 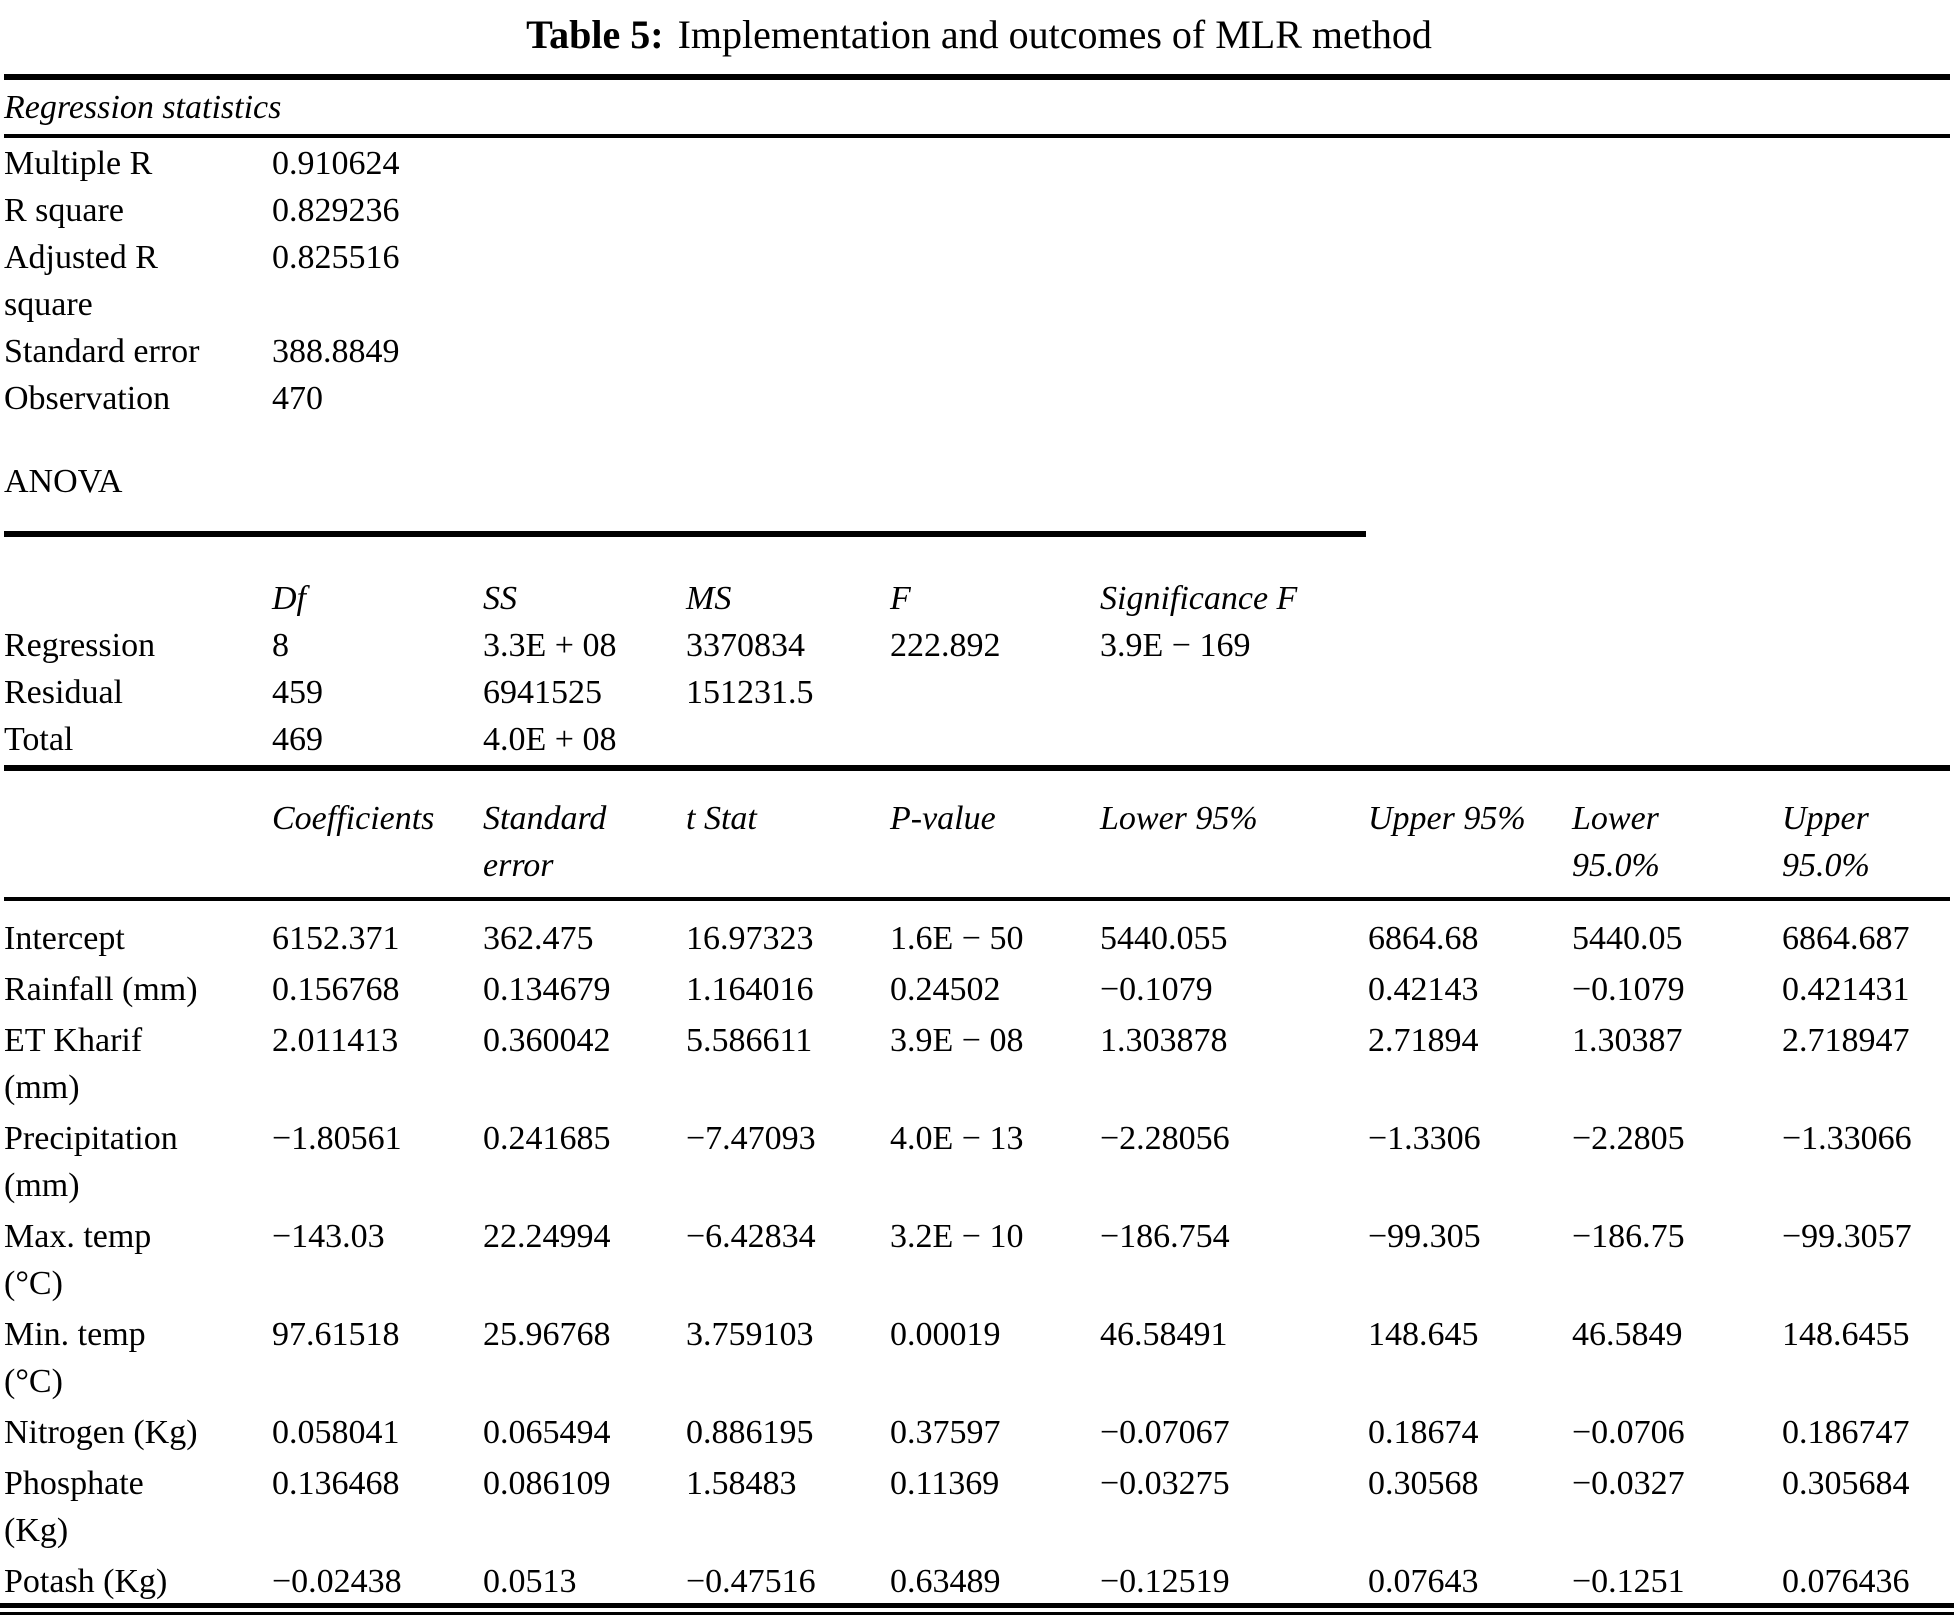 I want to click on coeff-cell: 0.886195, so click(x=750, y=1432).